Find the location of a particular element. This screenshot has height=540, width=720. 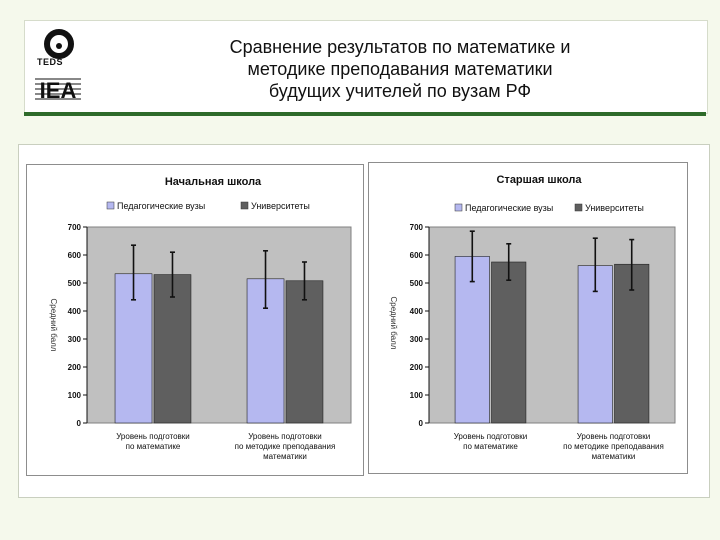

teds-logo-icon is located at coordinates (59, 44).